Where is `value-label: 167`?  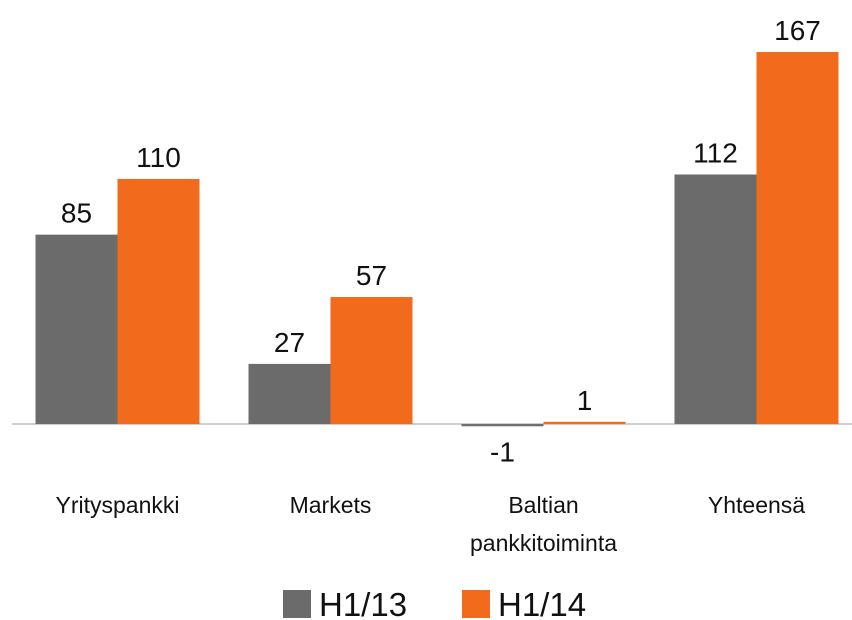 value-label: 167 is located at coordinates (797, 30).